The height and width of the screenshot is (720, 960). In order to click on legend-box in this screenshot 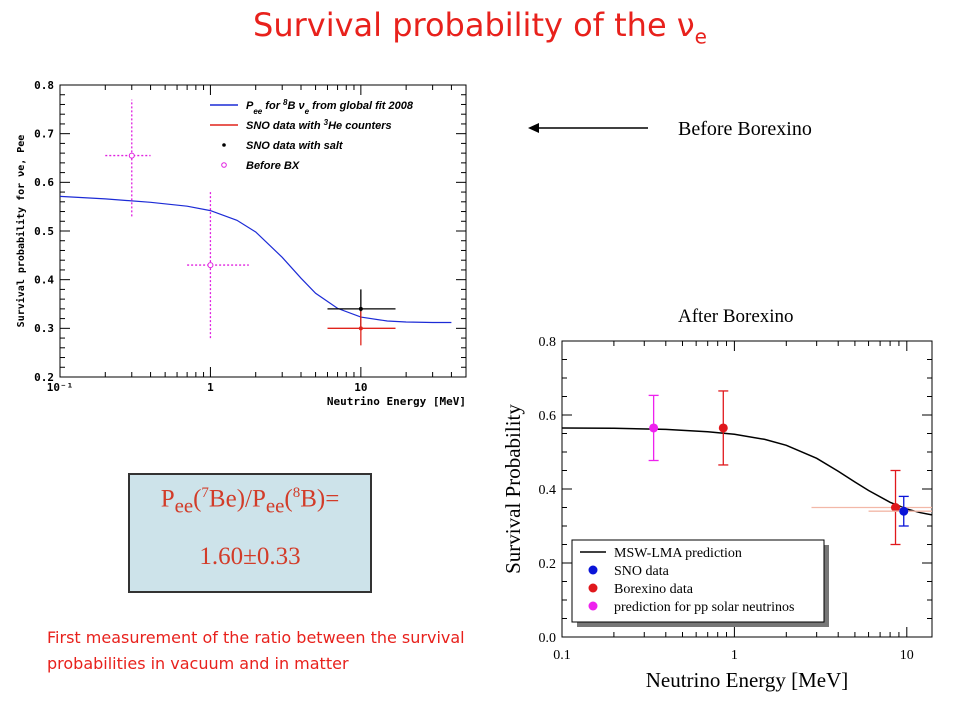, I will do `click(698, 581)`.